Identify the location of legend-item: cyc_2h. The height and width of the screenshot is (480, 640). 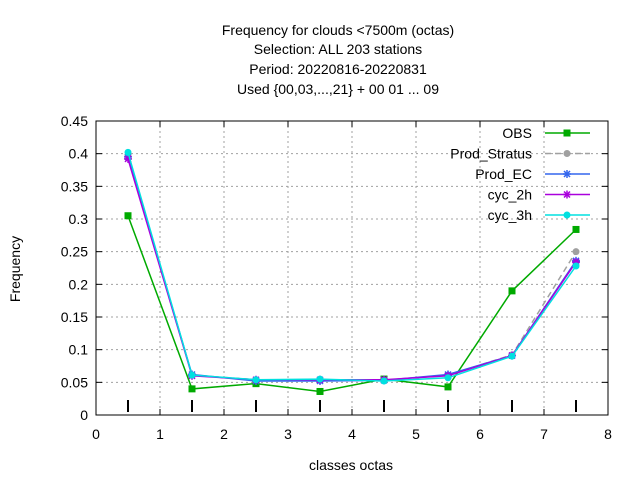
(539, 195).